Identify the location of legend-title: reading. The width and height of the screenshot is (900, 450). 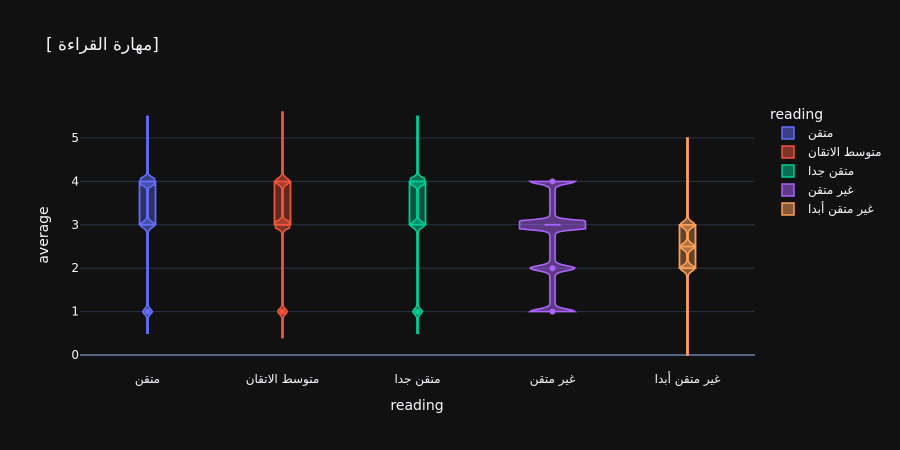
(796, 115).